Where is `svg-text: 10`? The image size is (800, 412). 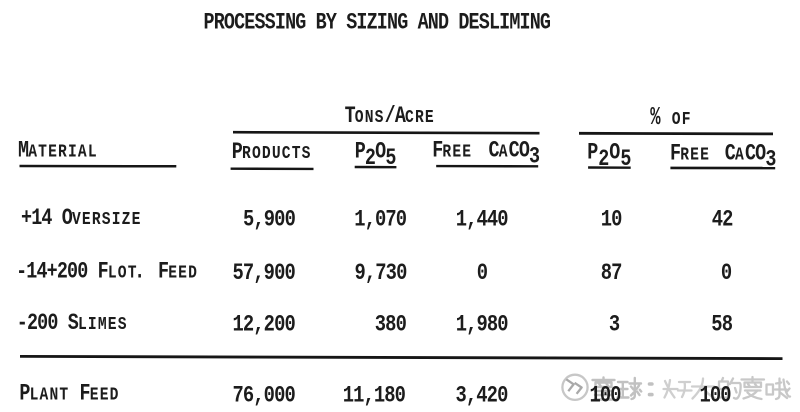 svg-text: 10 is located at coordinates (611, 220).